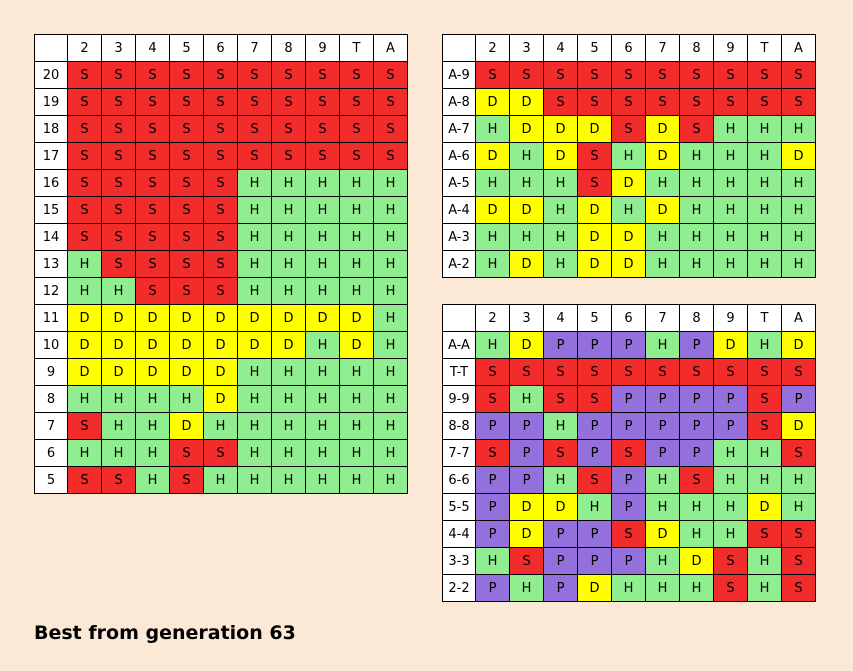  Describe the element at coordinates (459, 372) in the screenshot. I see `row-label: T-T` at that location.